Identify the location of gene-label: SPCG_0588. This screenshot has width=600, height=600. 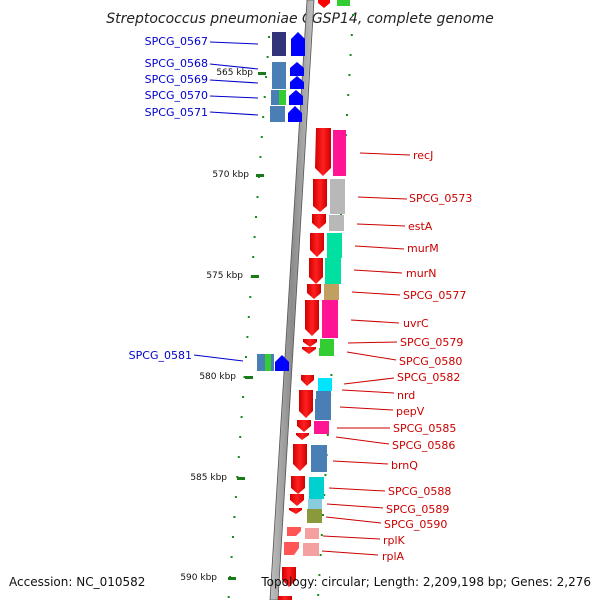
(419, 491).